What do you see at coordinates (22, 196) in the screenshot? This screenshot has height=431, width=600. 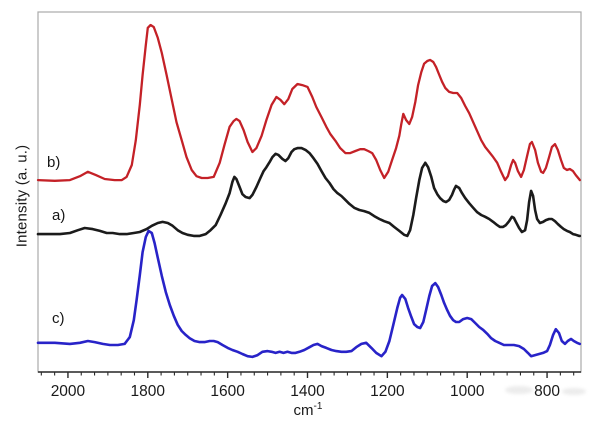 I see `y-axis-label: Intensity (a. u.)` at bounding box center [22, 196].